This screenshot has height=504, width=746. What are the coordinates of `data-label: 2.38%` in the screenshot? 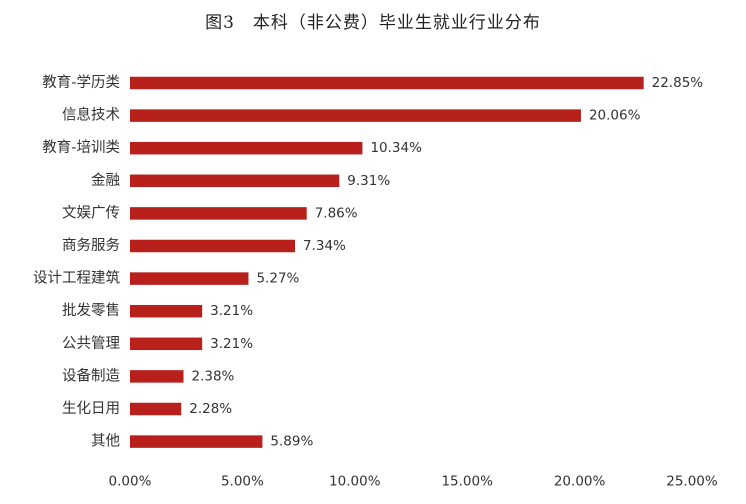 It's located at (213, 376).